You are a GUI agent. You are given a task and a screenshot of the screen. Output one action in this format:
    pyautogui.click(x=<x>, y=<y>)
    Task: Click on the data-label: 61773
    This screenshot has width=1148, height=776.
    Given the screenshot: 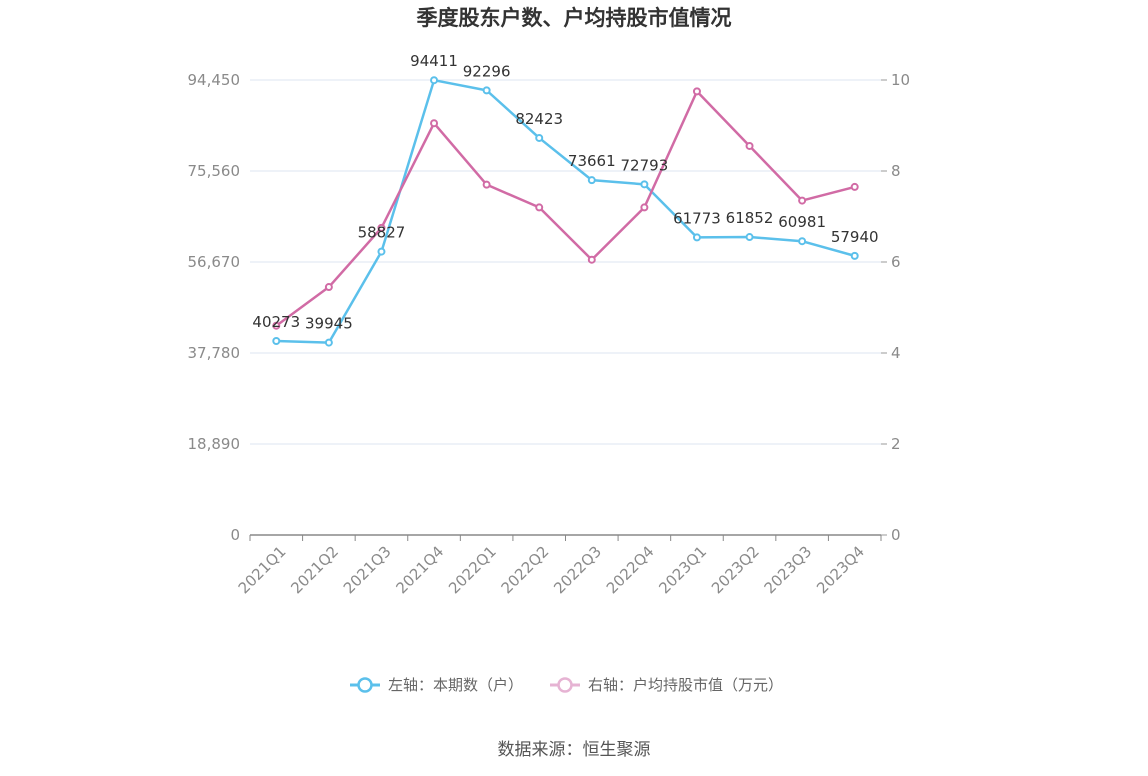 What is the action you would take?
    pyautogui.click(x=697, y=218)
    